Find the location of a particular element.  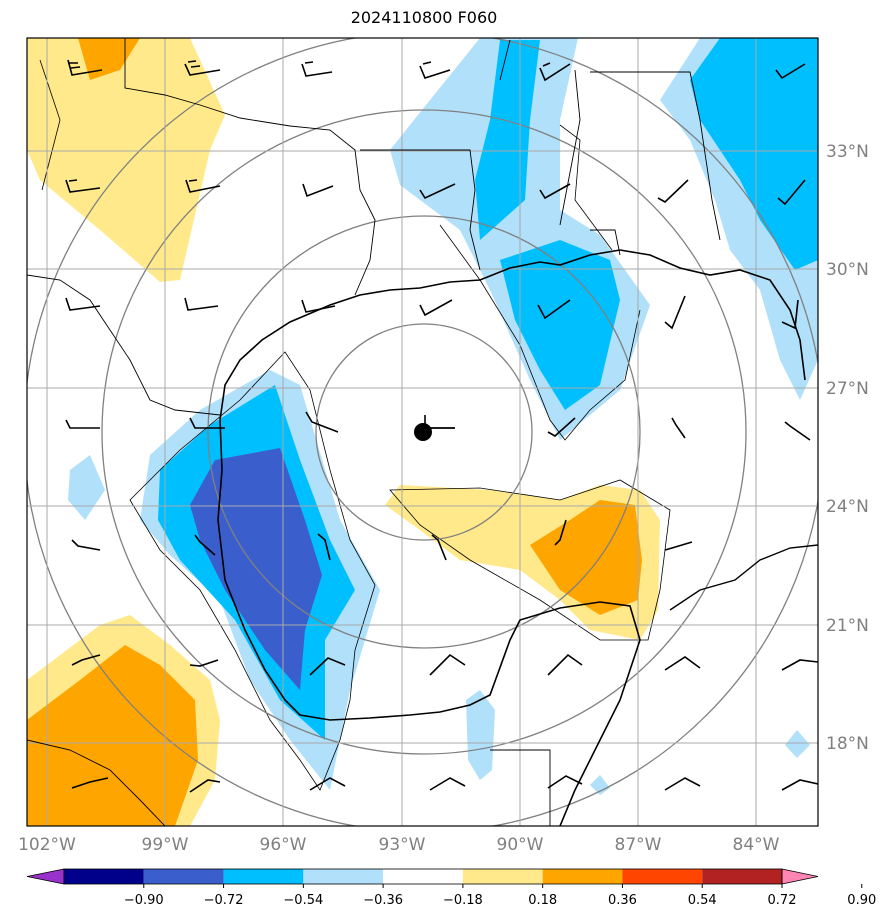

lon-label: 90°W is located at coordinates (520, 845).